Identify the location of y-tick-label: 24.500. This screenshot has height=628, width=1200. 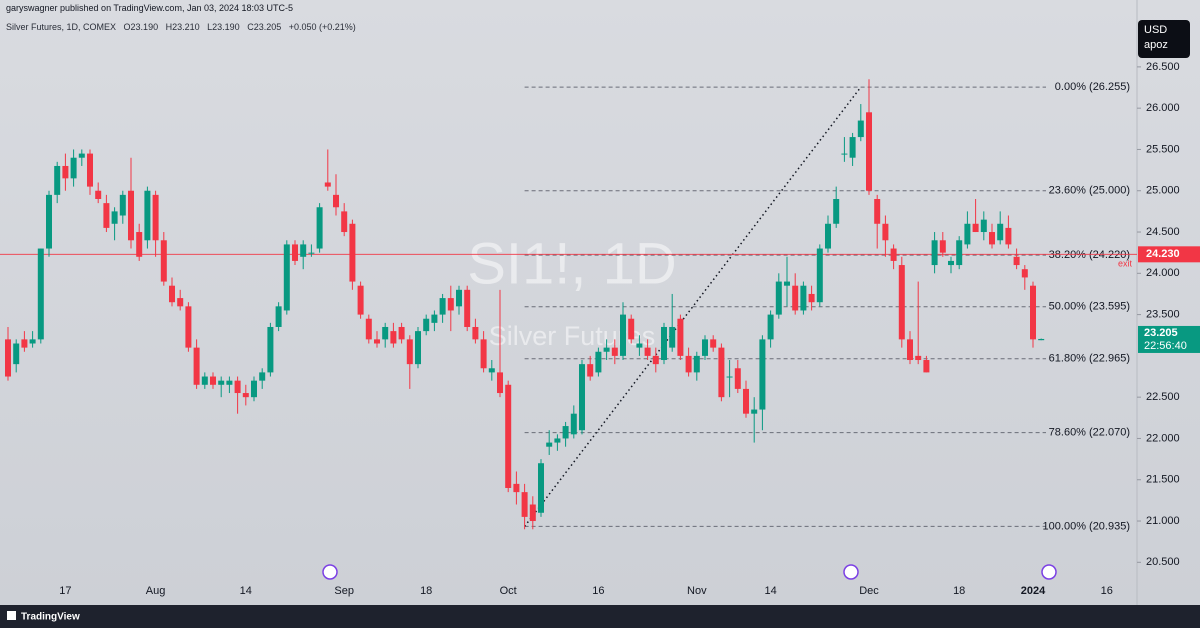
(1163, 232).